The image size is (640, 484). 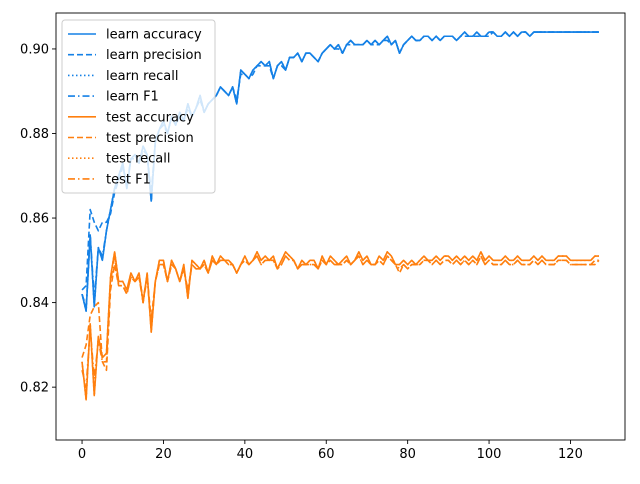 I want to click on x-tick-label: 100, so click(x=489, y=454).